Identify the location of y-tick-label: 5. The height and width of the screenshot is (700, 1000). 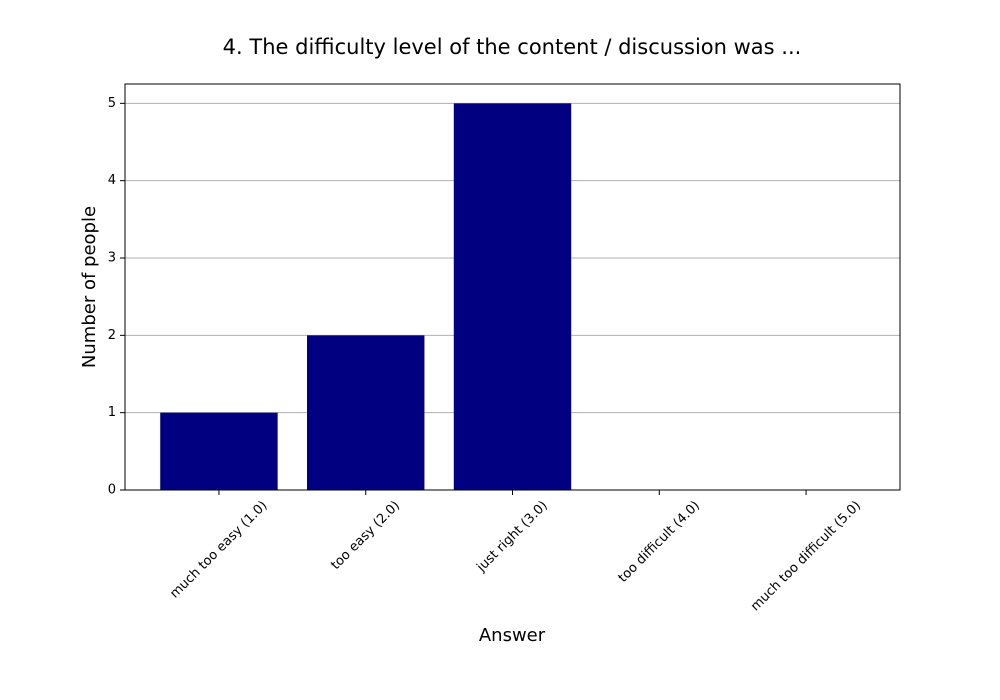
(112, 103).